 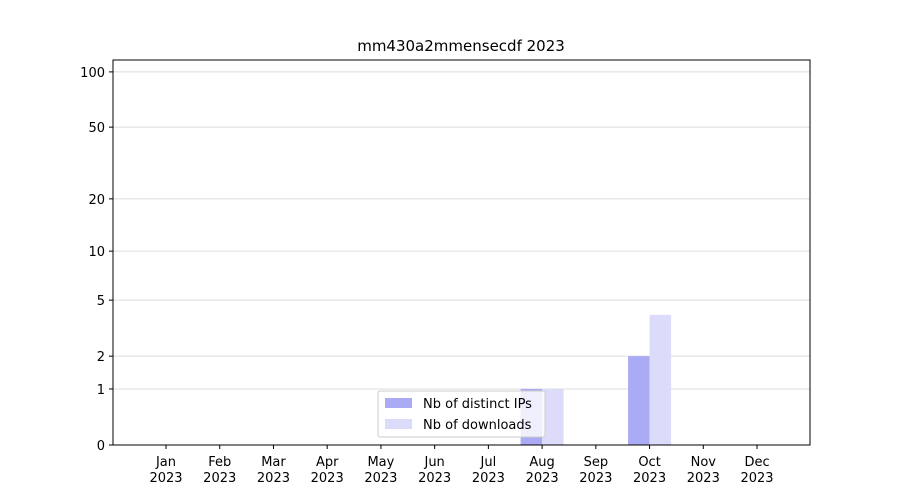 I want to click on y-tick-label: 50, so click(x=96, y=128).